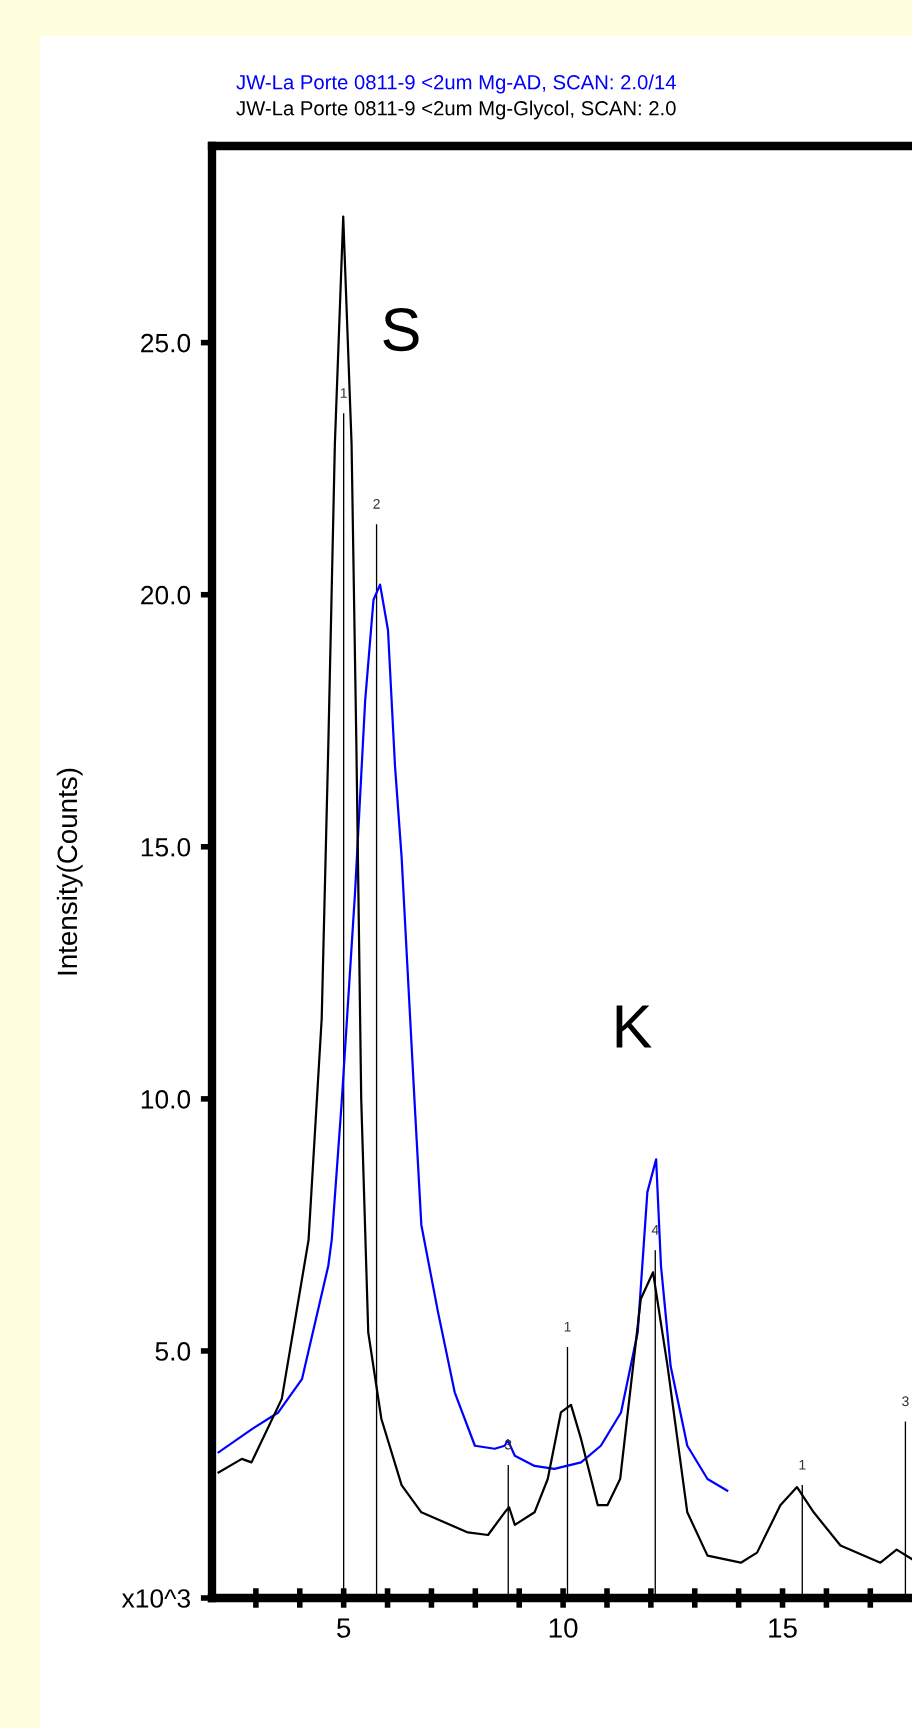  Describe the element at coordinates (173, 1351) in the screenshot. I see `y-tick-label: 5.0` at that location.